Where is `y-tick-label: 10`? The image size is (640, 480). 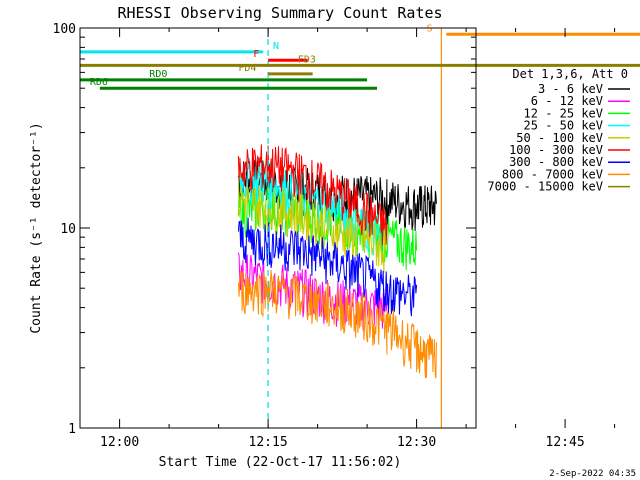
y-tick-label: 10 is located at coordinates (68, 229).